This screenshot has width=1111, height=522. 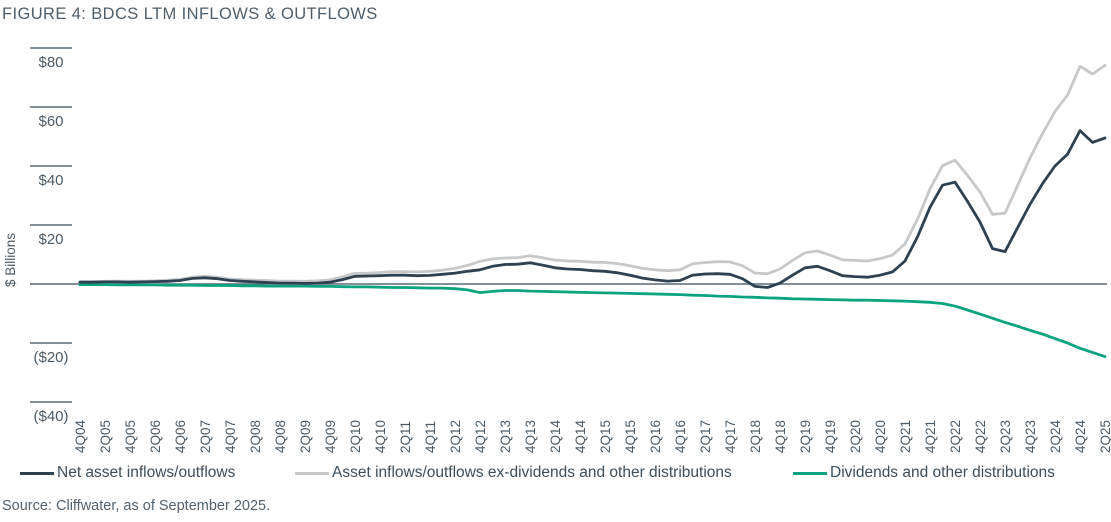 I want to click on legend-item-dividends: Dividends and other distributions, so click(x=924, y=473).